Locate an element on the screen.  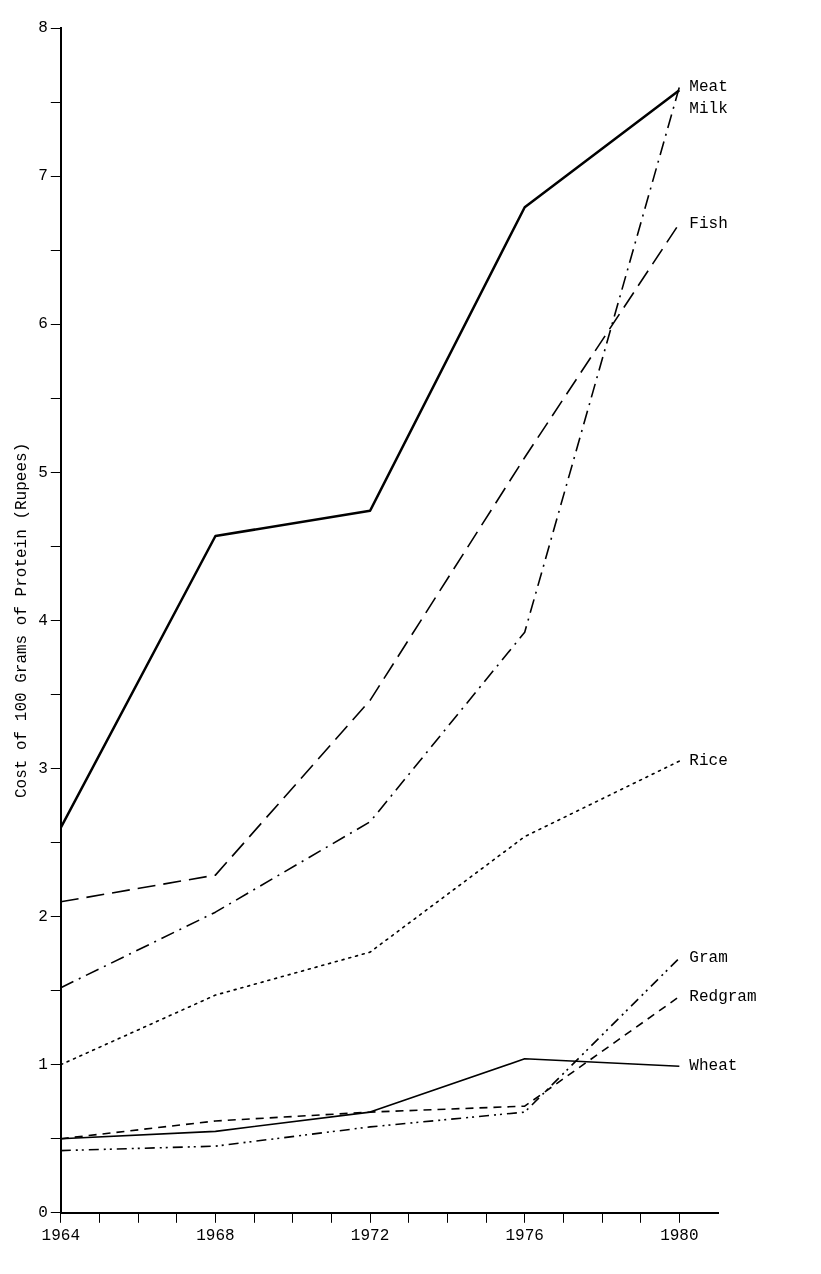
x-tick-label: 1980 is located at coordinates (679, 1235).